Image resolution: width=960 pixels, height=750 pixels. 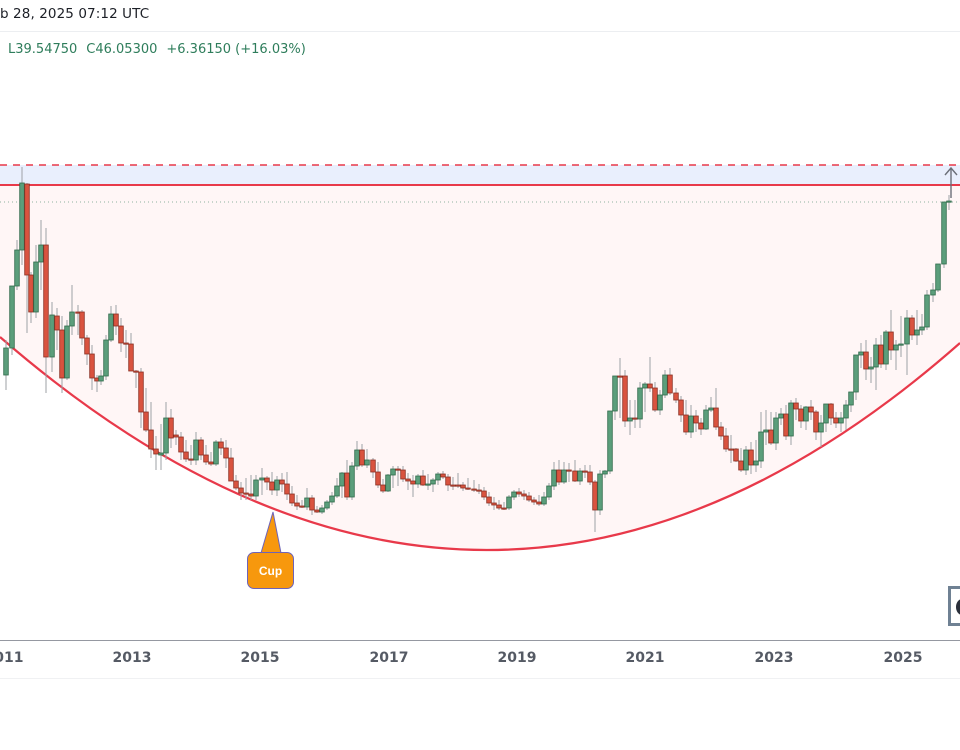 What do you see at coordinates (236, 49) in the screenshot?
I see `ohlc-change: +6.36150 (+16.03%)` at bounding box center [236, 49].